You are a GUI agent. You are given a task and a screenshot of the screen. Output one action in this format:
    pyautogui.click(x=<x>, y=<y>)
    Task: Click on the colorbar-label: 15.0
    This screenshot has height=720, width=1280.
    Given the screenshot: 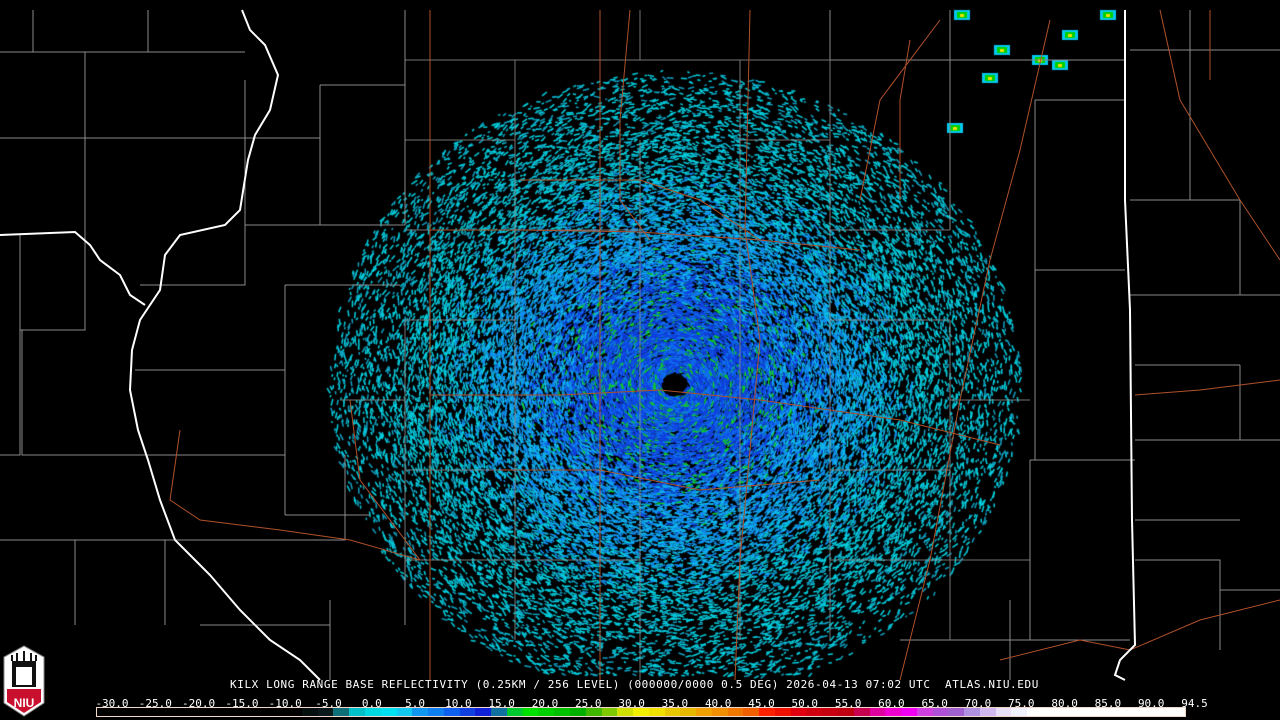 What is the action you would take?
    pyautogui.click(x=501, y=703)
    